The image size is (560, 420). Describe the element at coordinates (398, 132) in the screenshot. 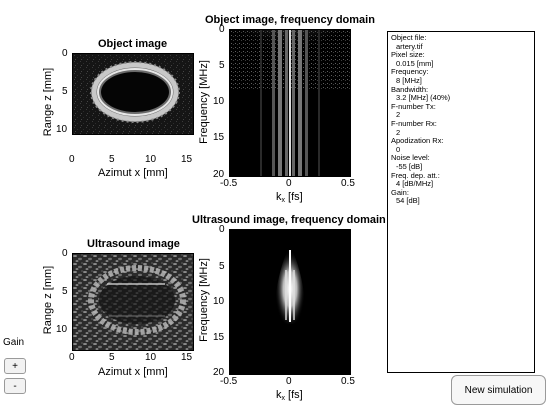

I see `fnumber-rx-value: 2` at that location.